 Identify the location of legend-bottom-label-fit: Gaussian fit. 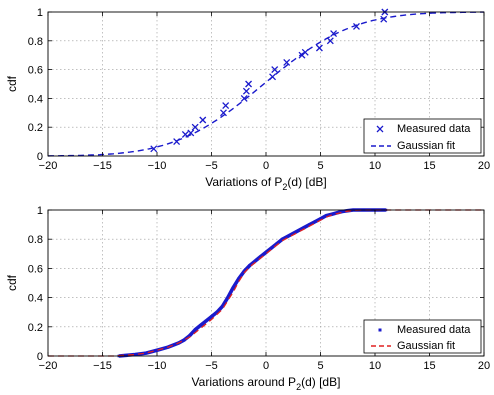
(426, 346).